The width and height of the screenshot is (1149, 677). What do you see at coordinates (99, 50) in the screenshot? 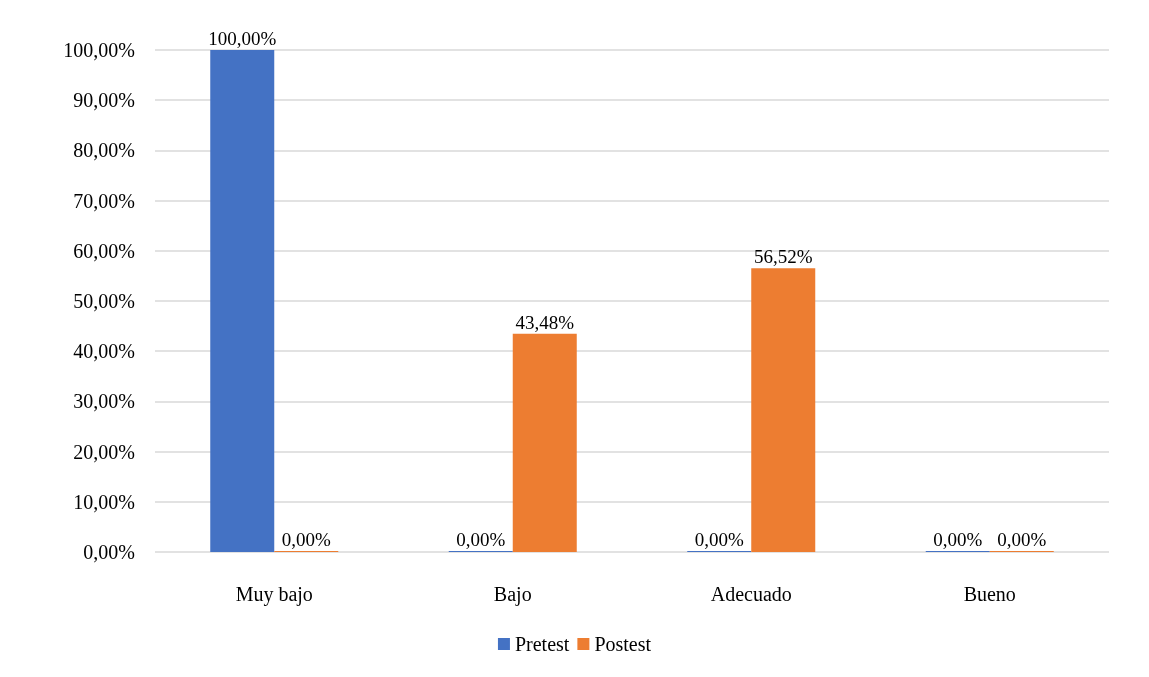
I see `y-tick-label: 100,00%` at bounding box center [99, 50].